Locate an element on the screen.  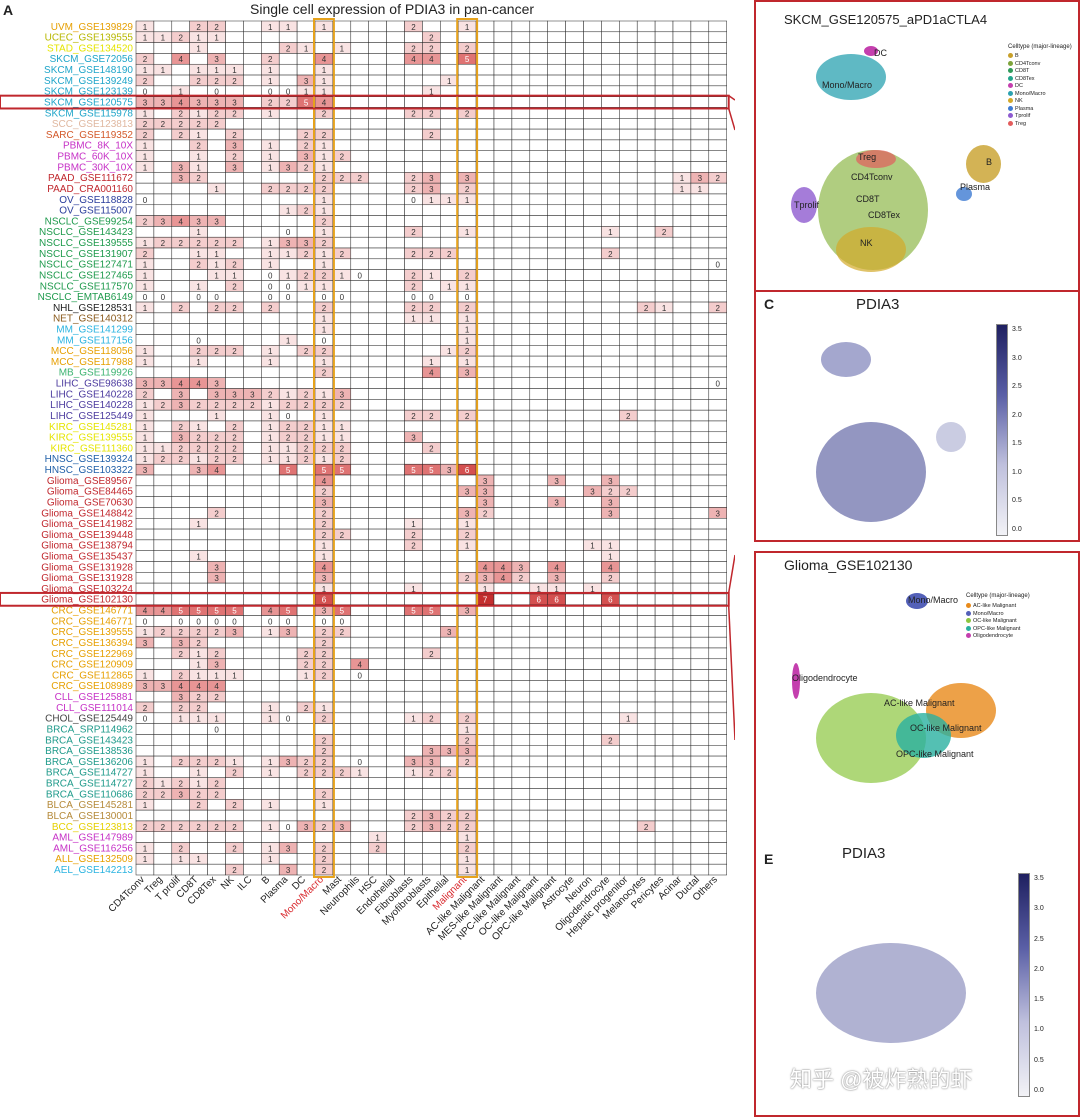
row-label: MCC_GSE117988 is located at coordinates (92, 362).